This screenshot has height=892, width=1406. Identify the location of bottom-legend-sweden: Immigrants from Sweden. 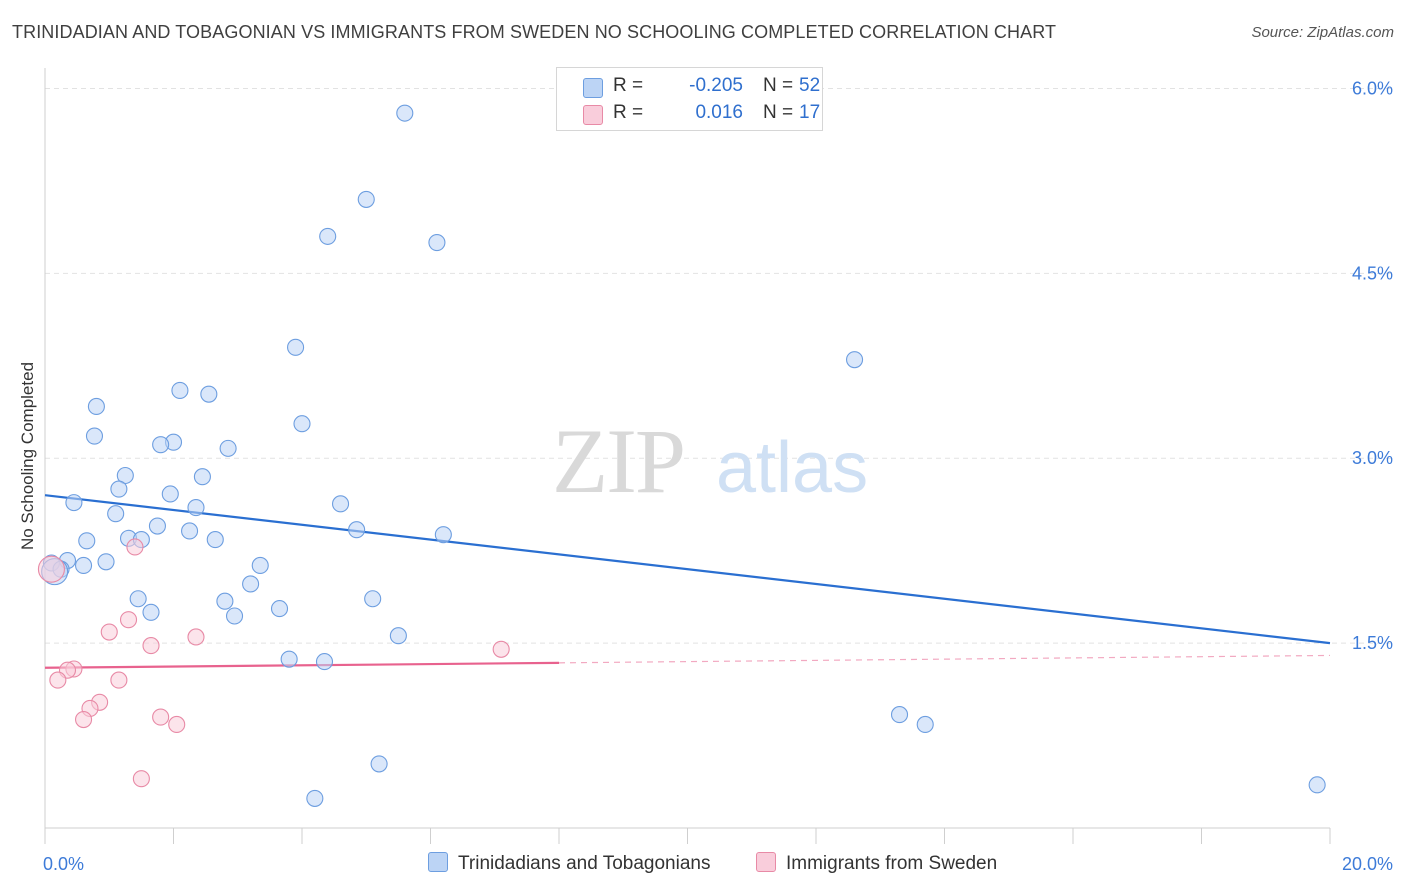
(876, 864).